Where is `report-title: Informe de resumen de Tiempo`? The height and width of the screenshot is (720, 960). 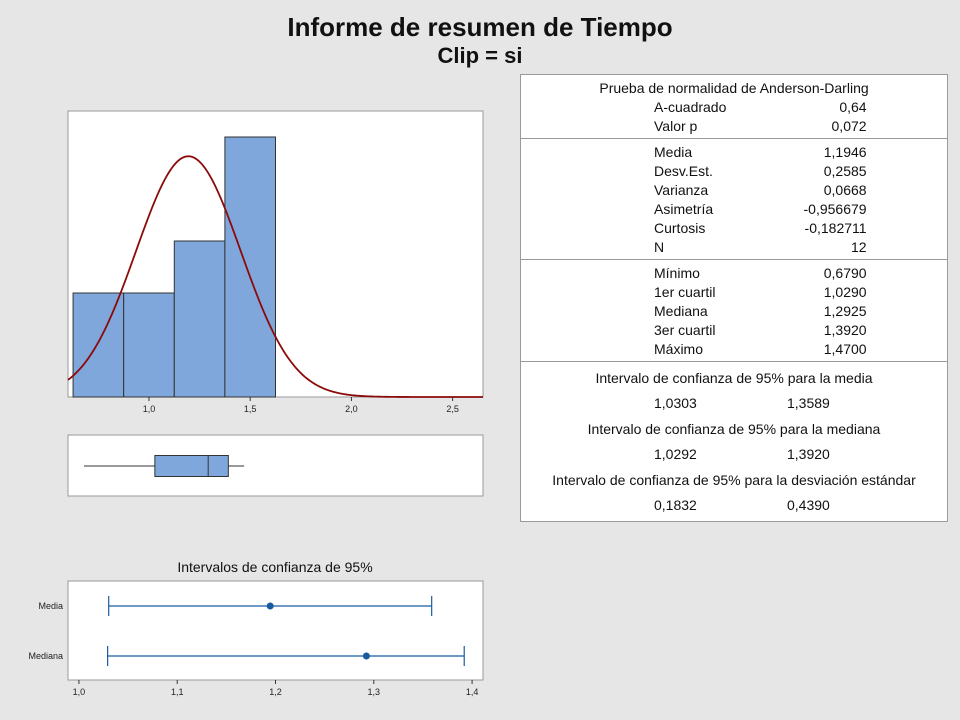 report-title: Informe de resumen de Tiempo is located at coordinates (480, 27).